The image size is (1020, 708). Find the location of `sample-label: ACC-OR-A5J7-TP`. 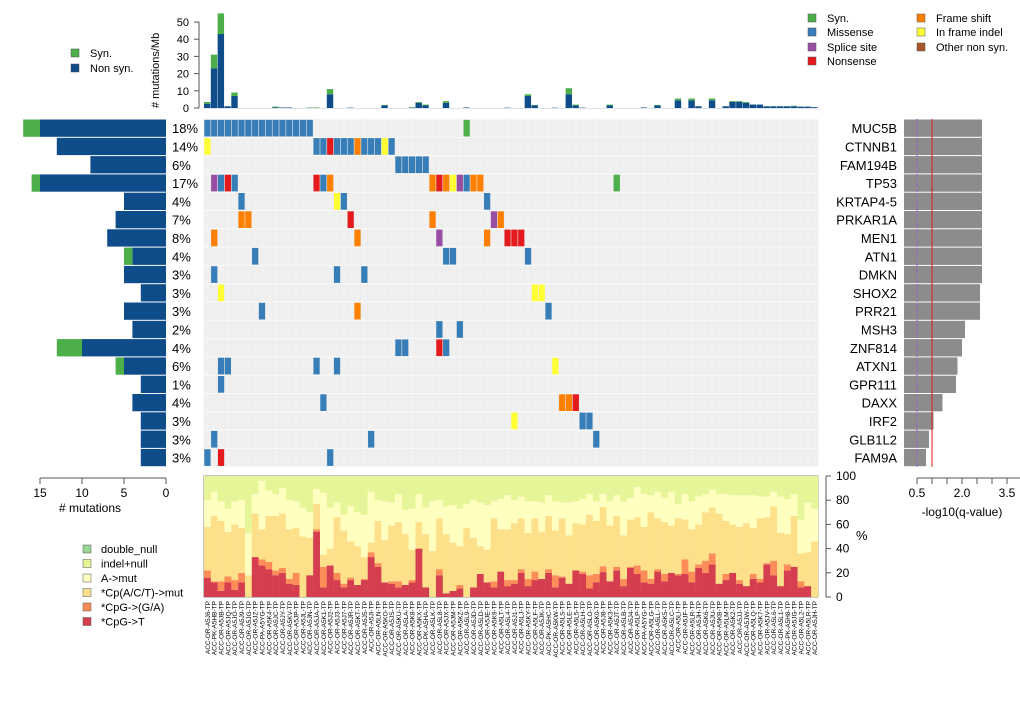

sample-label: ACC-OR-A5J7-TP is located at coordinates (344, 627).